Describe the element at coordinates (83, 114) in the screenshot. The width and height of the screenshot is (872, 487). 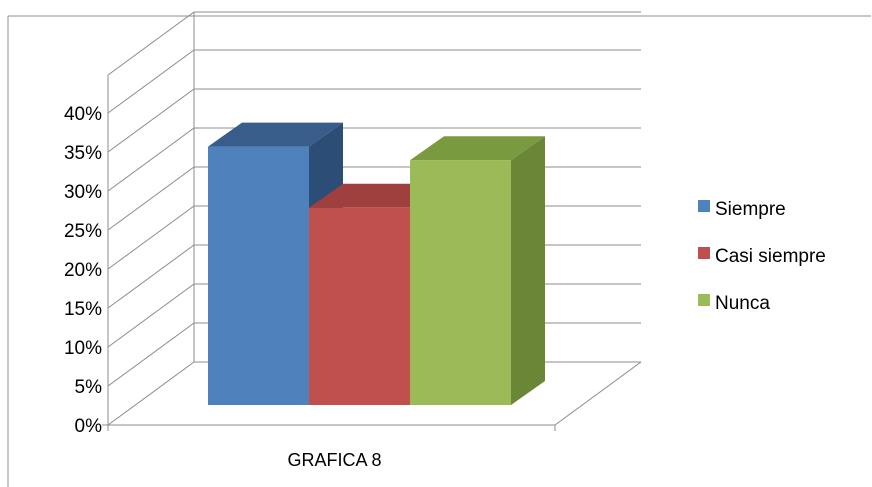
I see `y-tick-label: 40%` at that location.